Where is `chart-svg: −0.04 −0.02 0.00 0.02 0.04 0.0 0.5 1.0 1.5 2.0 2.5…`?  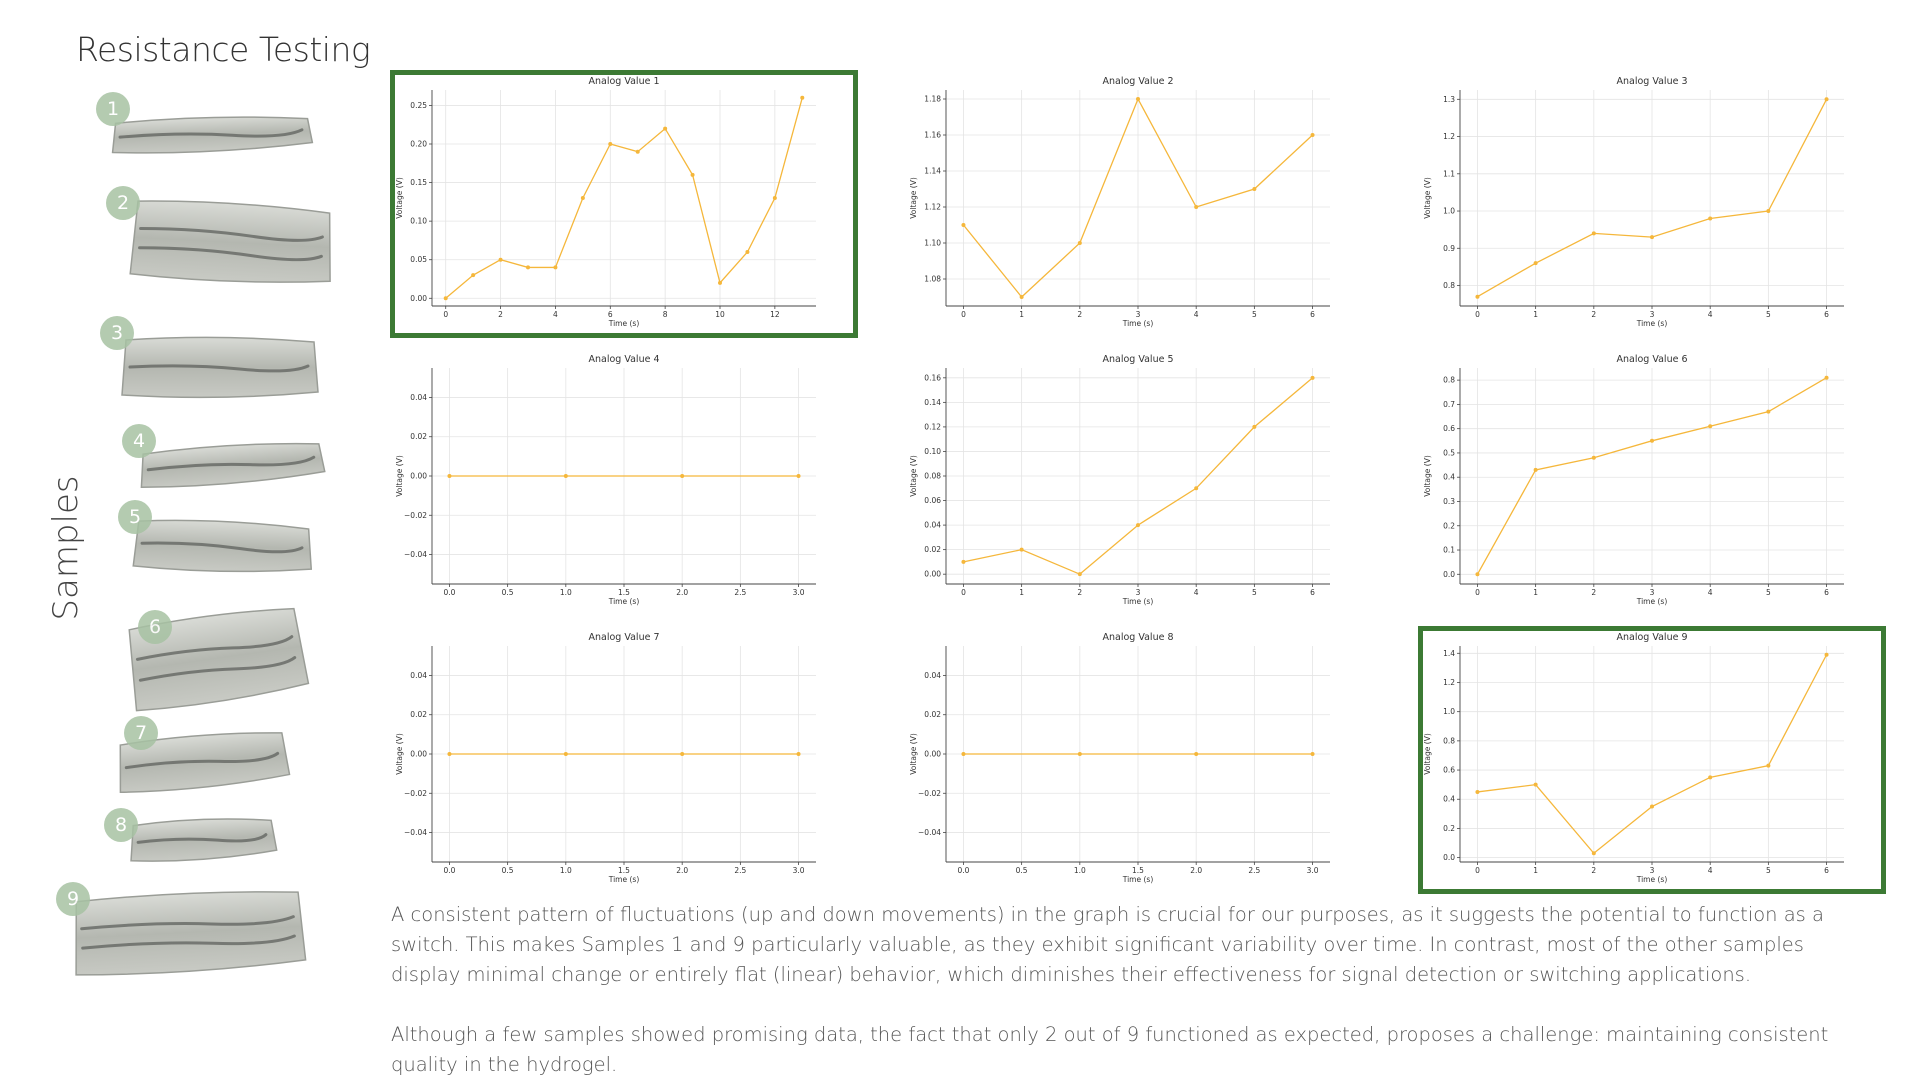
chart-svg: −0.04 −0.02 0.00 0.02 0.04 0.0 0.5 1.0 1.5 2.0 2.5… is located at coordinates (605, 480).